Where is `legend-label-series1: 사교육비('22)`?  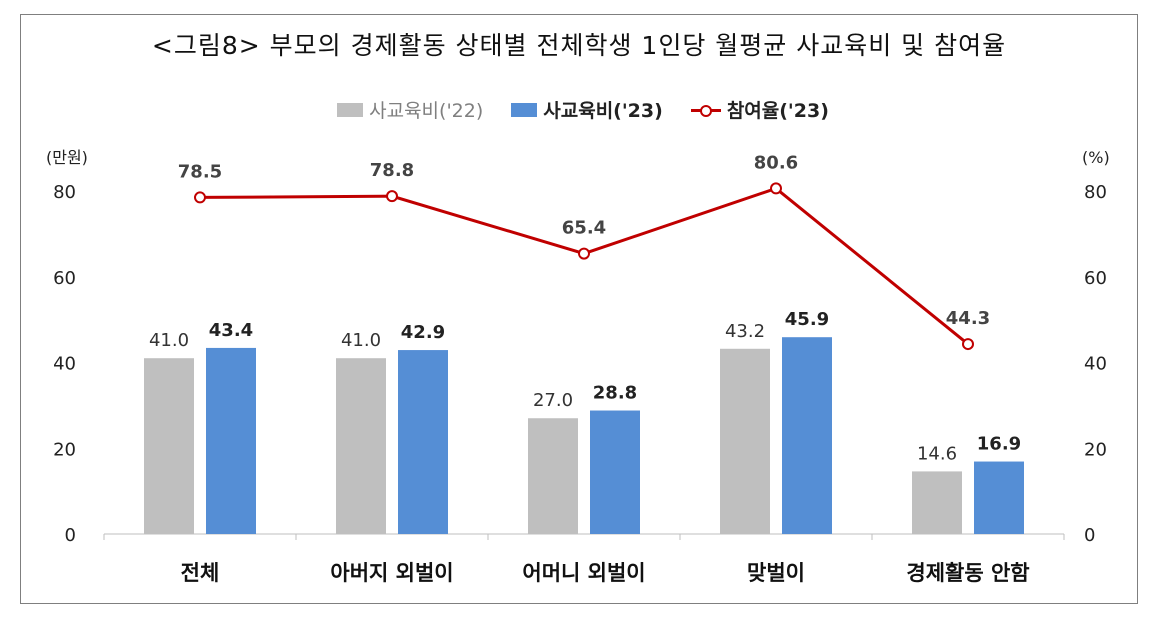 legend-label-series1: 사교육비('22) is located at coordinates (426, 111).